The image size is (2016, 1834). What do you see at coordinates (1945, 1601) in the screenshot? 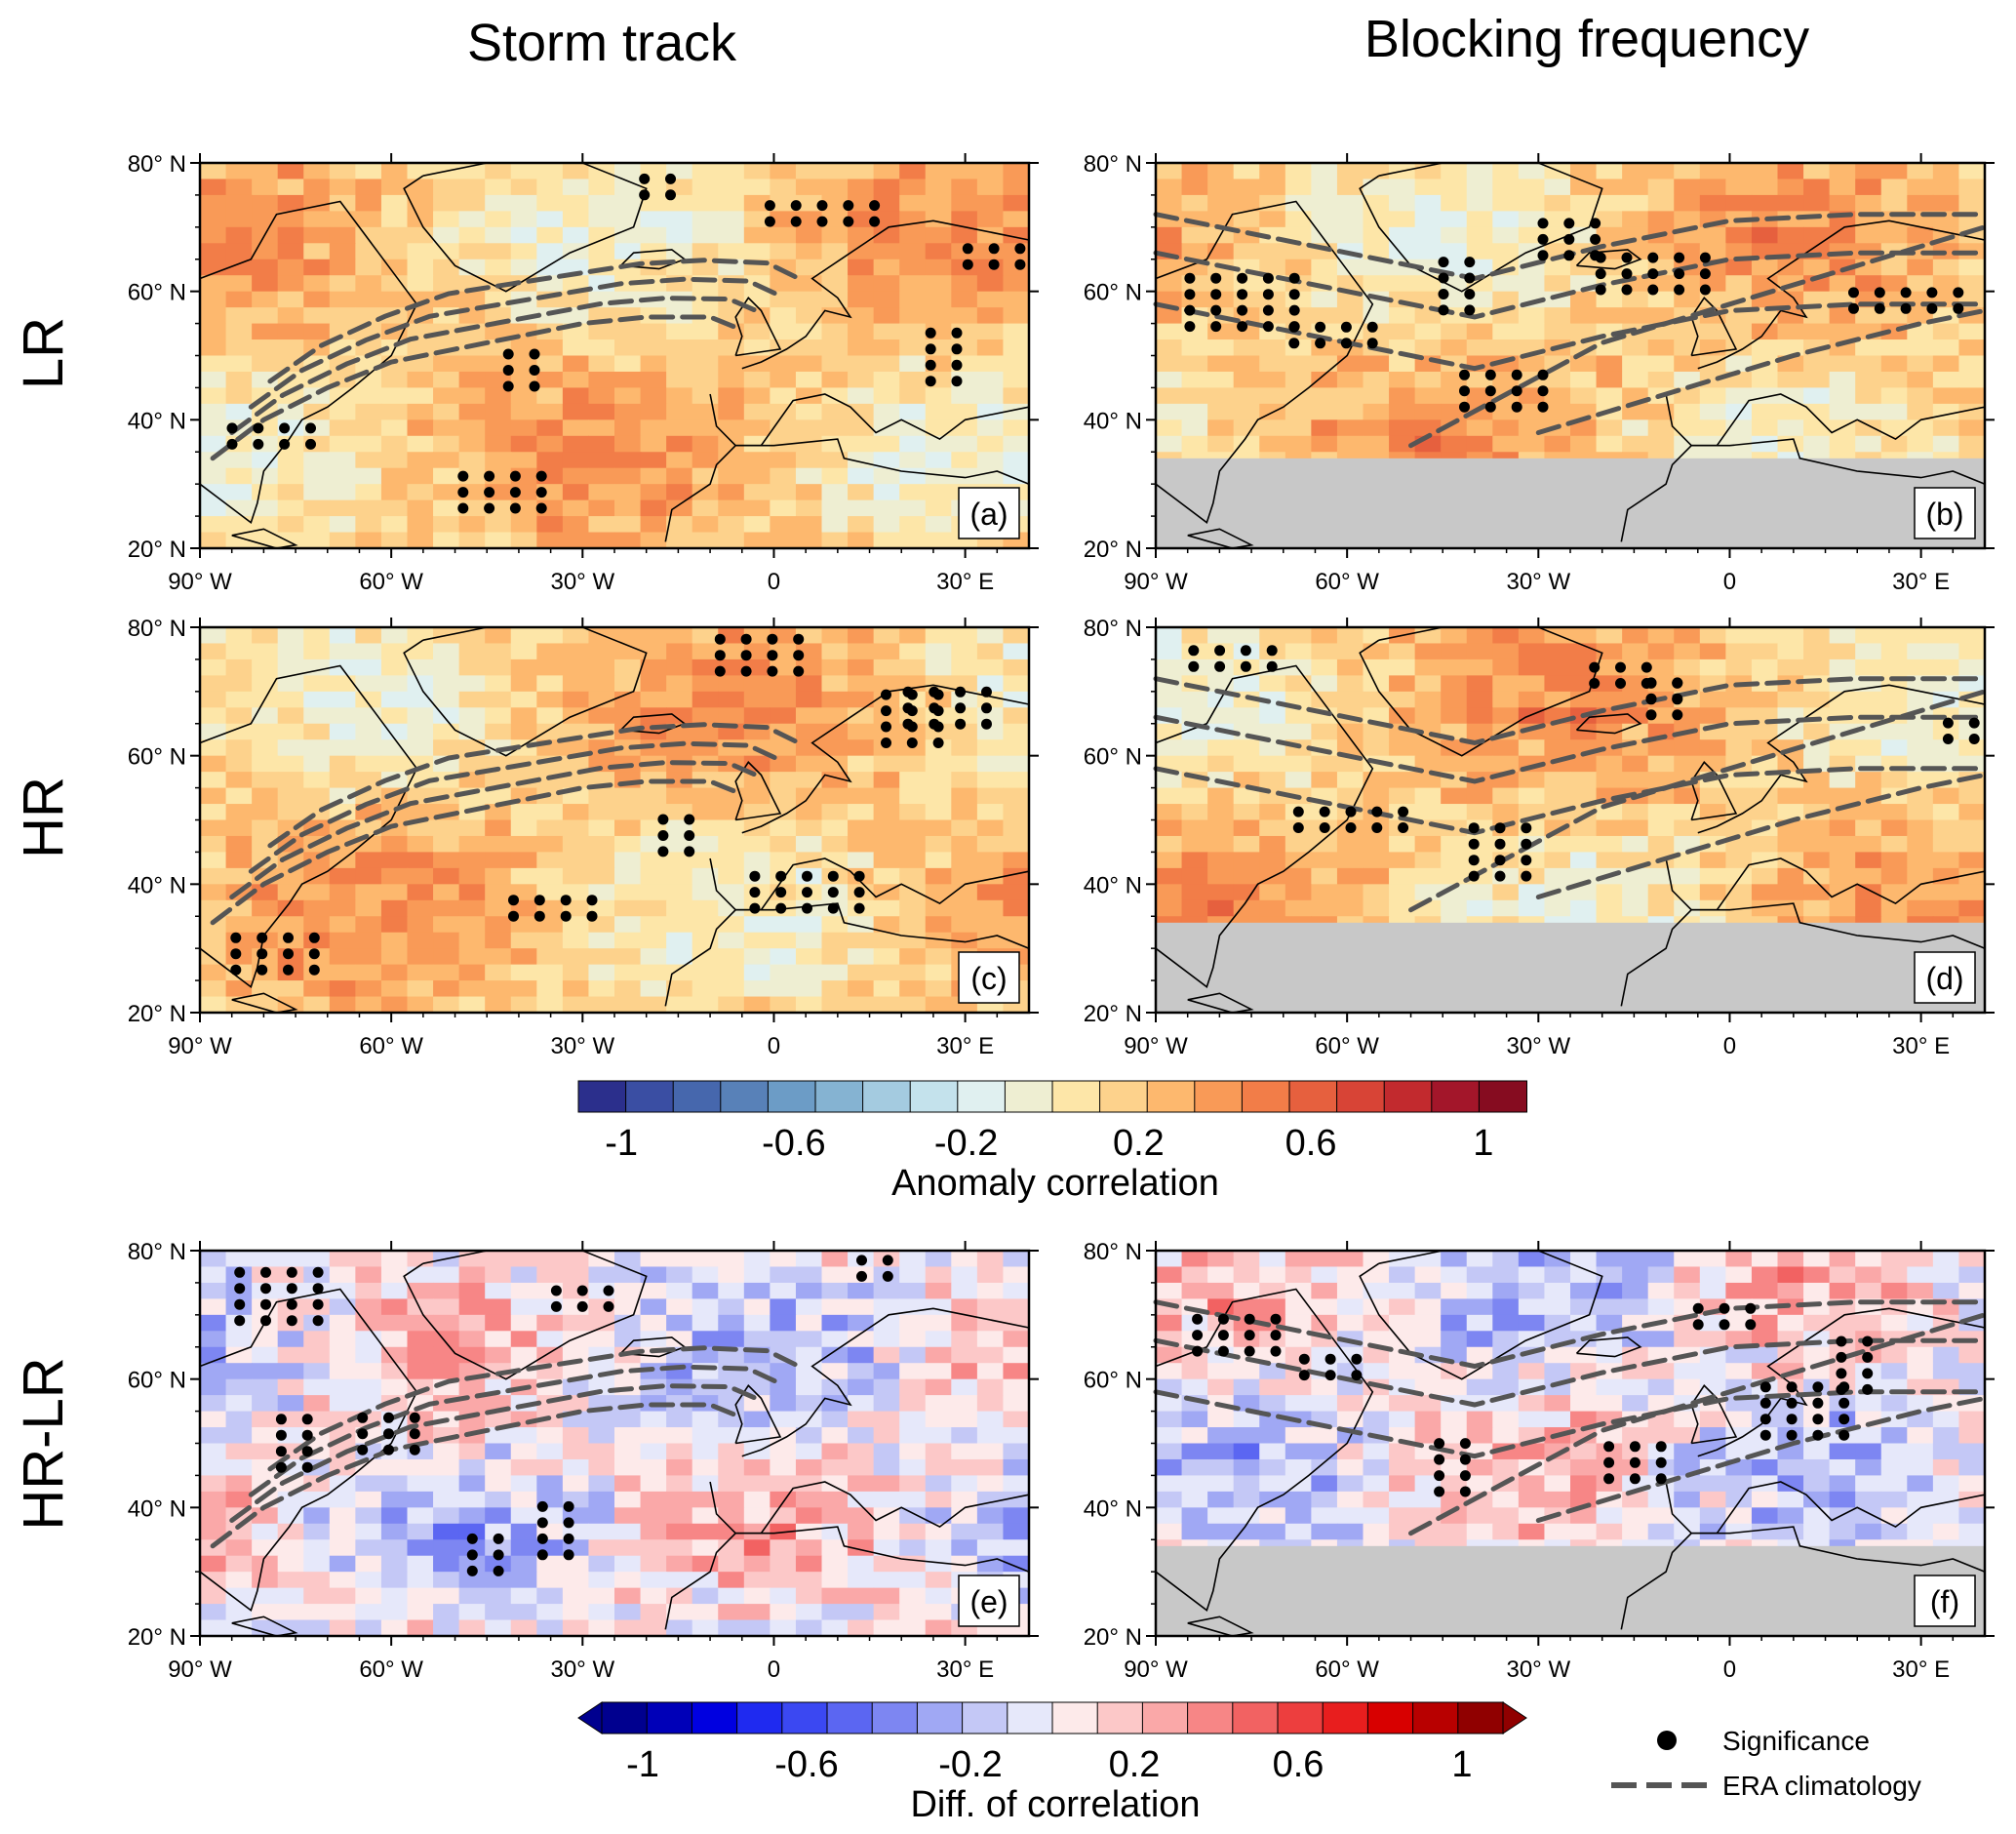
I see `panel-f-label: (f)` at bounding box center [1945, 1601].